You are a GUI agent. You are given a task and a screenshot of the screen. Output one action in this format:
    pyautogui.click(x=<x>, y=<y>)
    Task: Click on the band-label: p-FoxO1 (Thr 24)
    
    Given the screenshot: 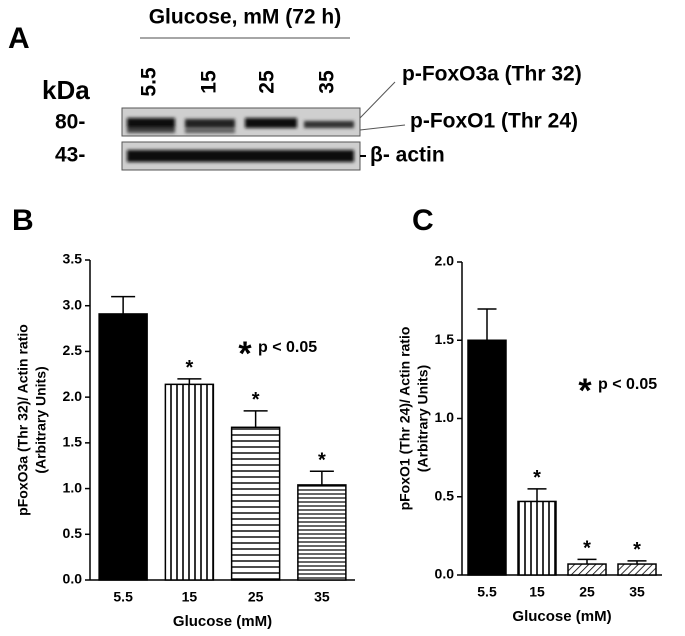 What is the action you would take?
    pyautogui.click(x=494, y=121)
    